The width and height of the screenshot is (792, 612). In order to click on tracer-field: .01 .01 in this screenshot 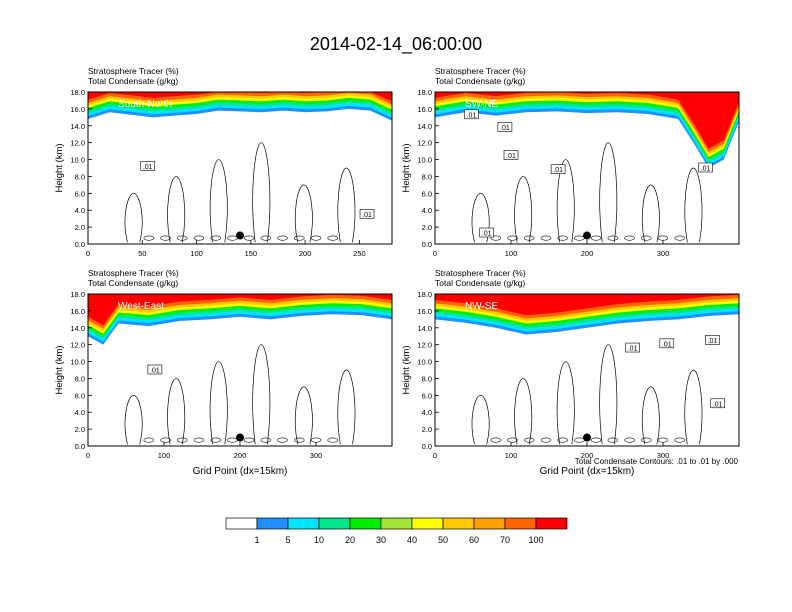, I will do `click(240, 168)`.